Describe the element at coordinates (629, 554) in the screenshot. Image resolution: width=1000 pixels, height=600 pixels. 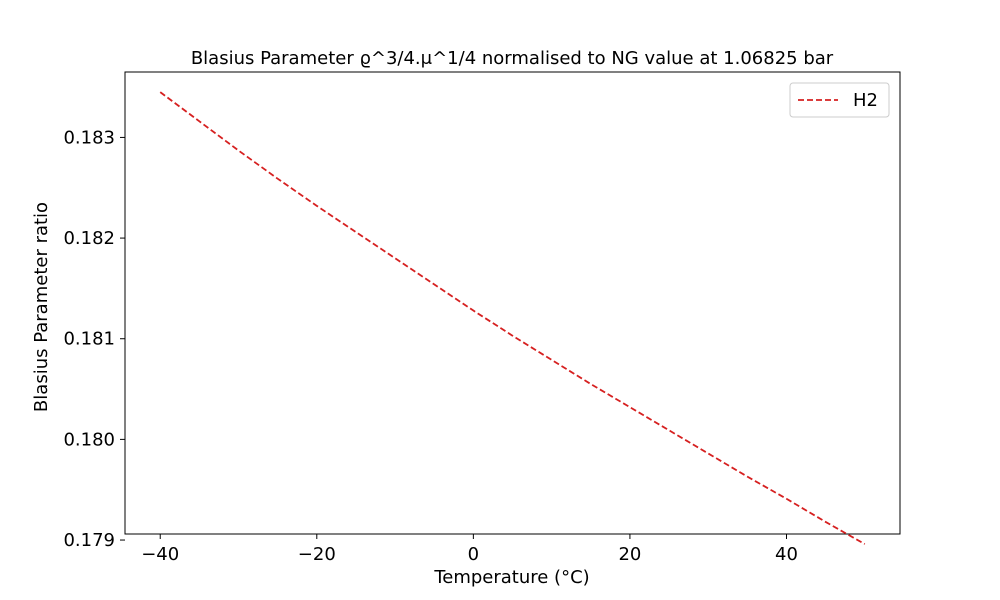
I see `x-tick-label: 20` at that location.